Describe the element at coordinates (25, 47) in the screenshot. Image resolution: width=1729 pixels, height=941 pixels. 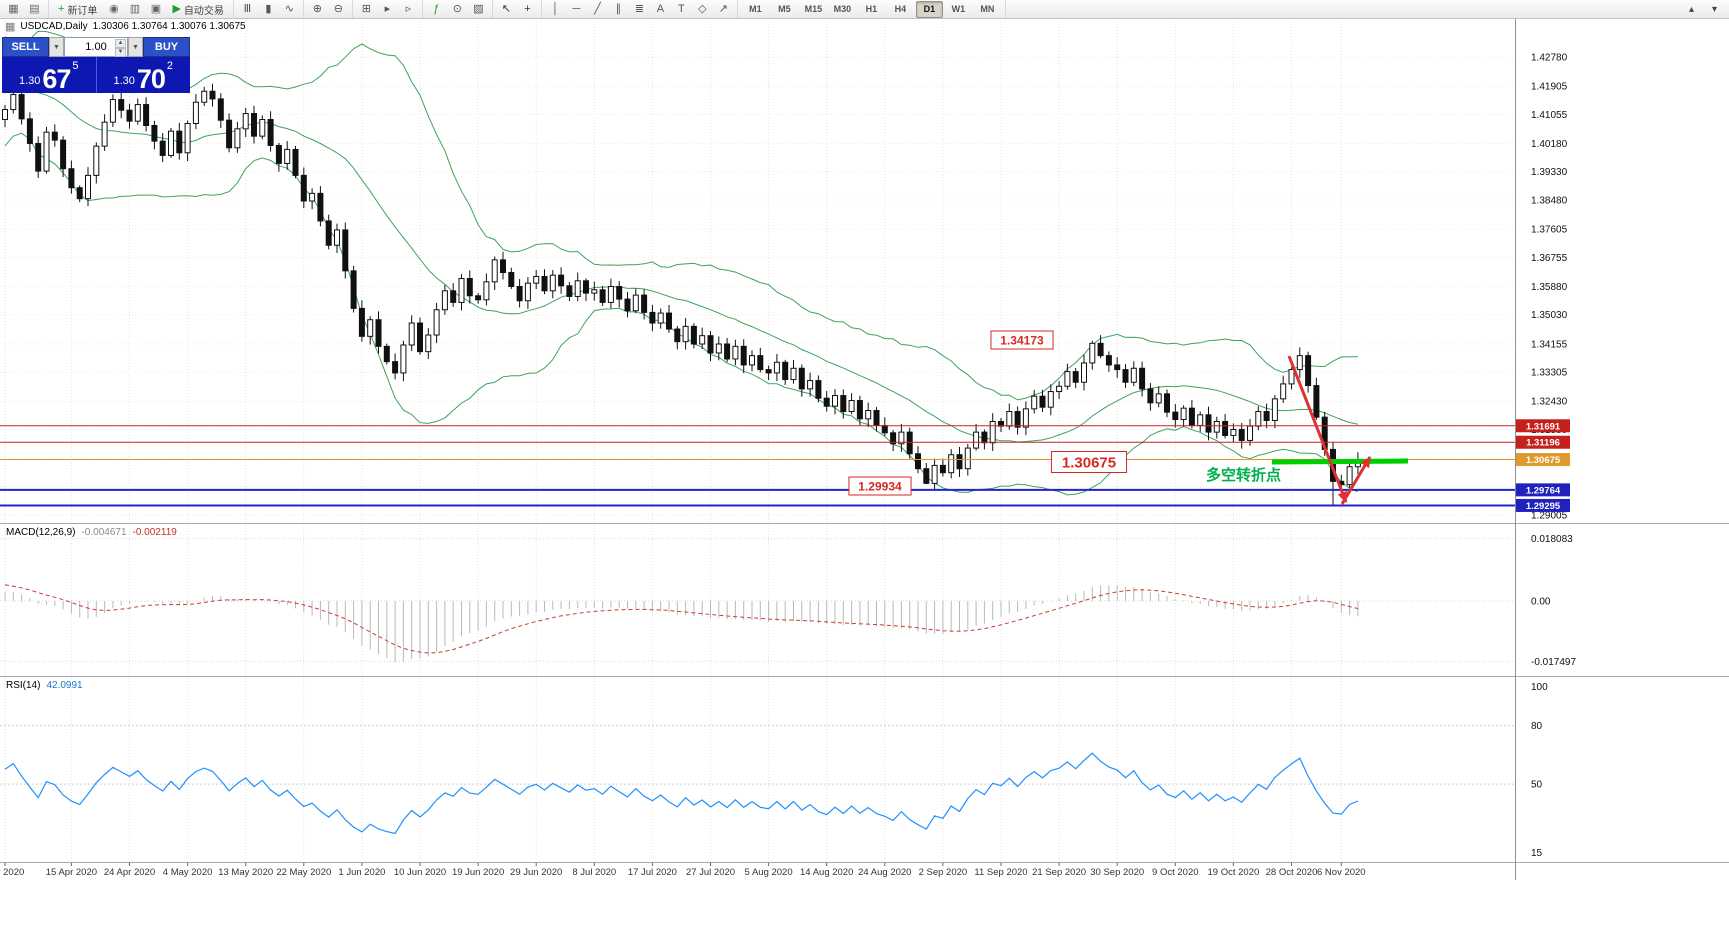
I see `sell-button: SELL` at that location.